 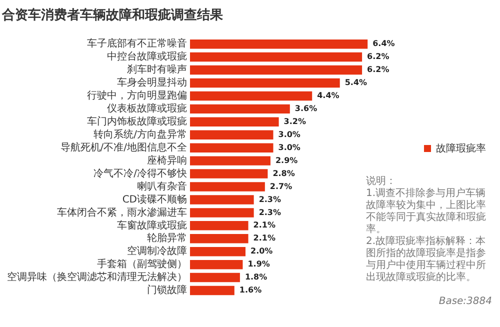 I want to click on data-label: 6.4%, so click(x=383, y=43).